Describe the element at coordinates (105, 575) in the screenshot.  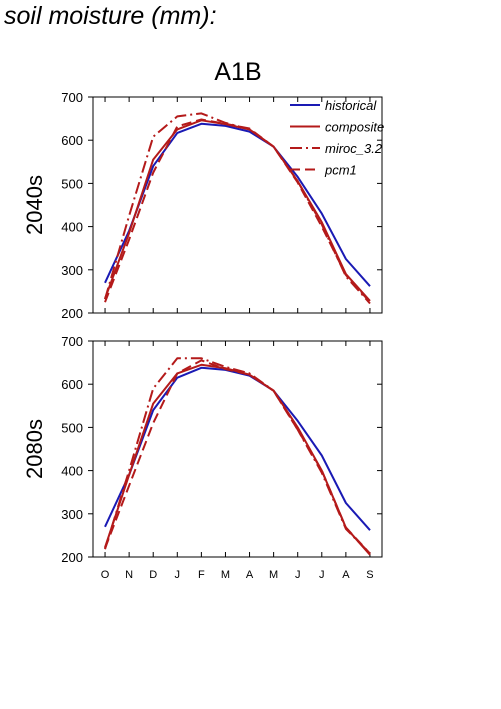
I see `x-tick-label: O` at that location.